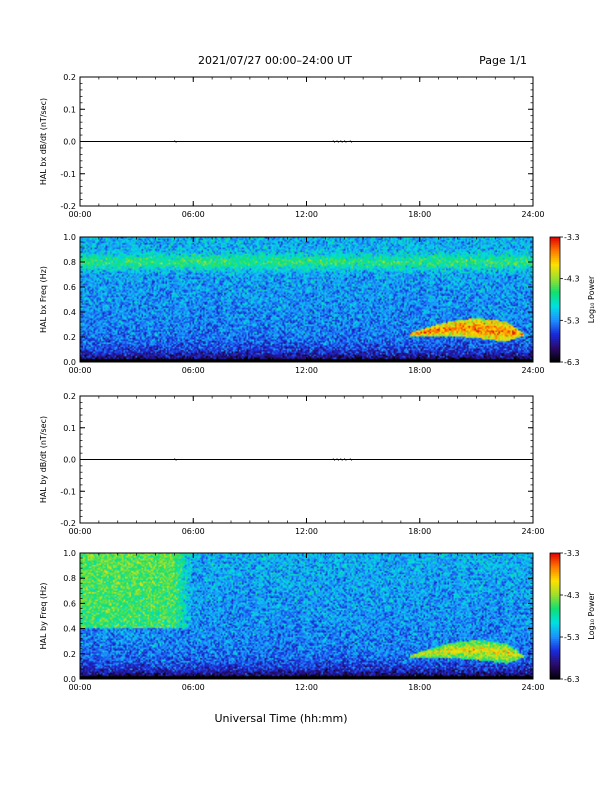 The image size is (612, 792). What do you see at coordinates (69, 109) in the screenshot?
I see `y-tick-label: 0.1` at bounding box center [69, 109].